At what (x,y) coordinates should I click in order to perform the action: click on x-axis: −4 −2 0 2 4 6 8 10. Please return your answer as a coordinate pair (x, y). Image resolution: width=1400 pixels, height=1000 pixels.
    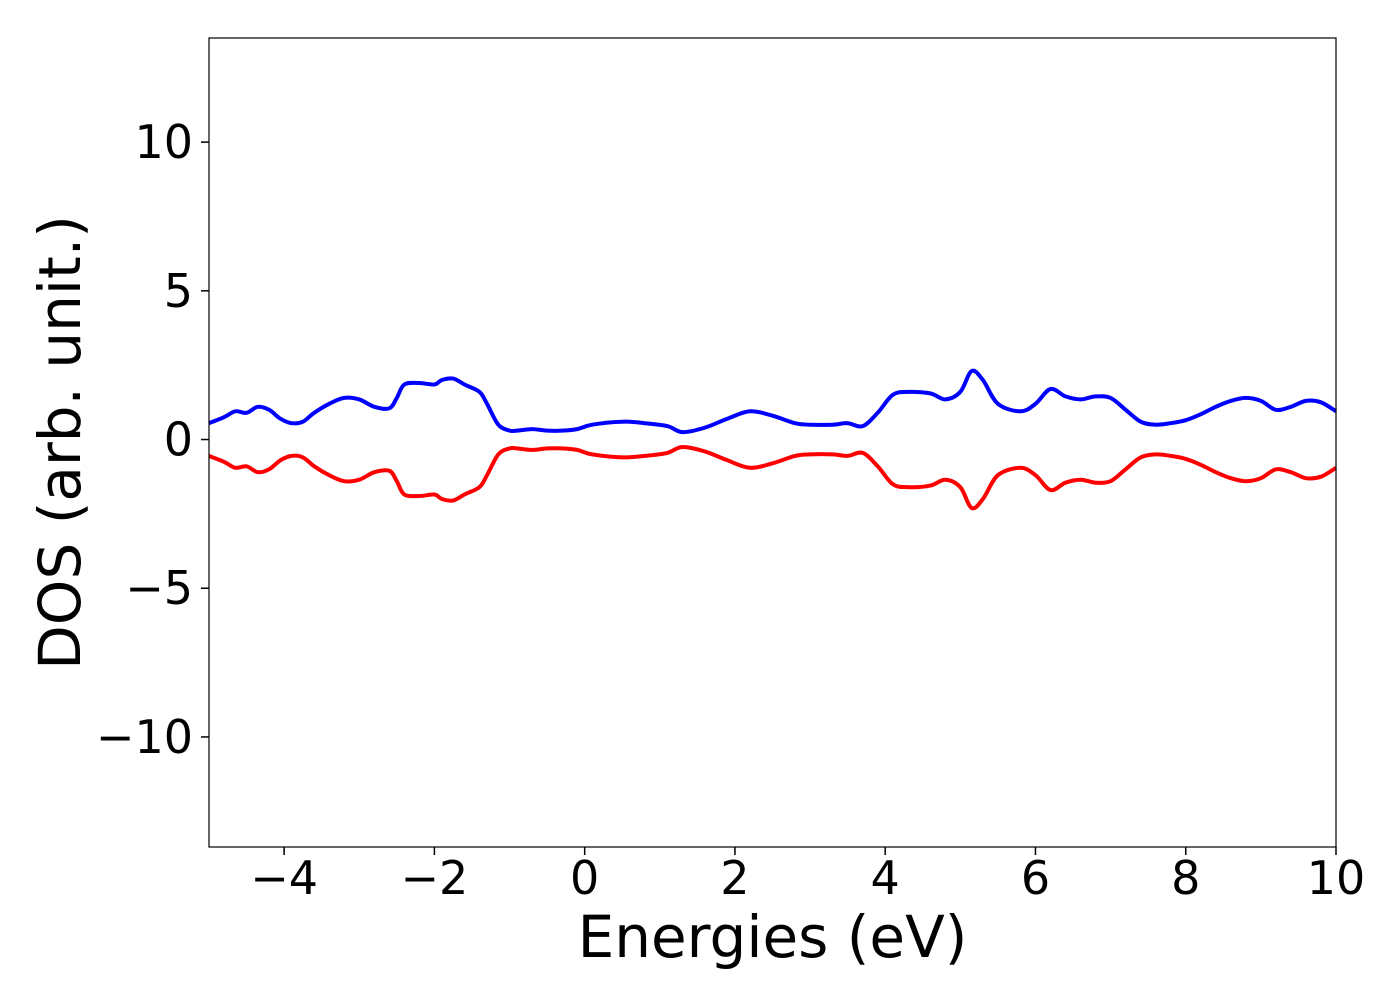
    Looking at the image, I should click on (807, 876).